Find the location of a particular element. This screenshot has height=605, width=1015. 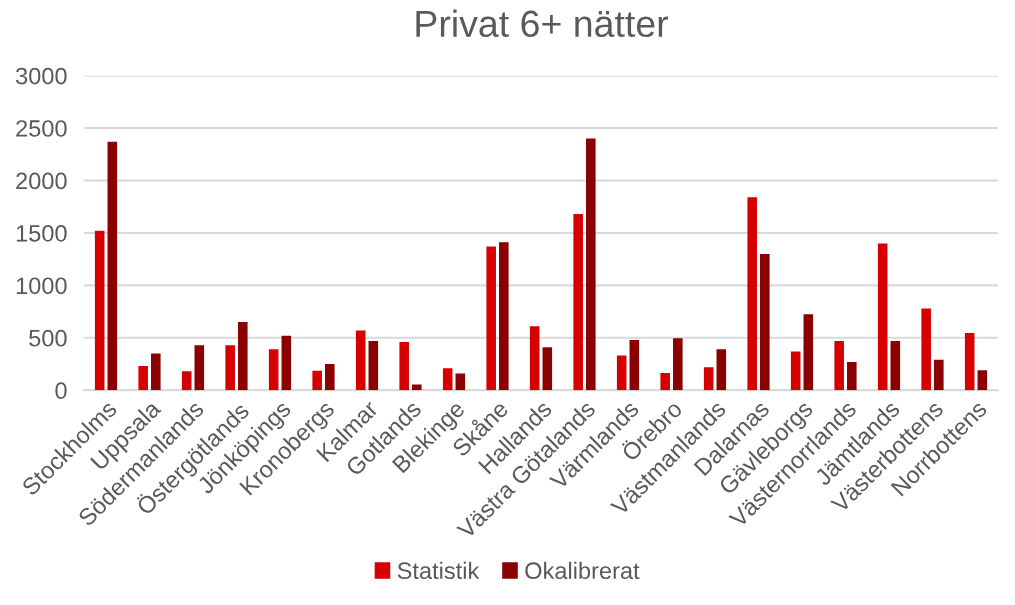

y-tick-label: 3000 is located at coordinates (41, 76).